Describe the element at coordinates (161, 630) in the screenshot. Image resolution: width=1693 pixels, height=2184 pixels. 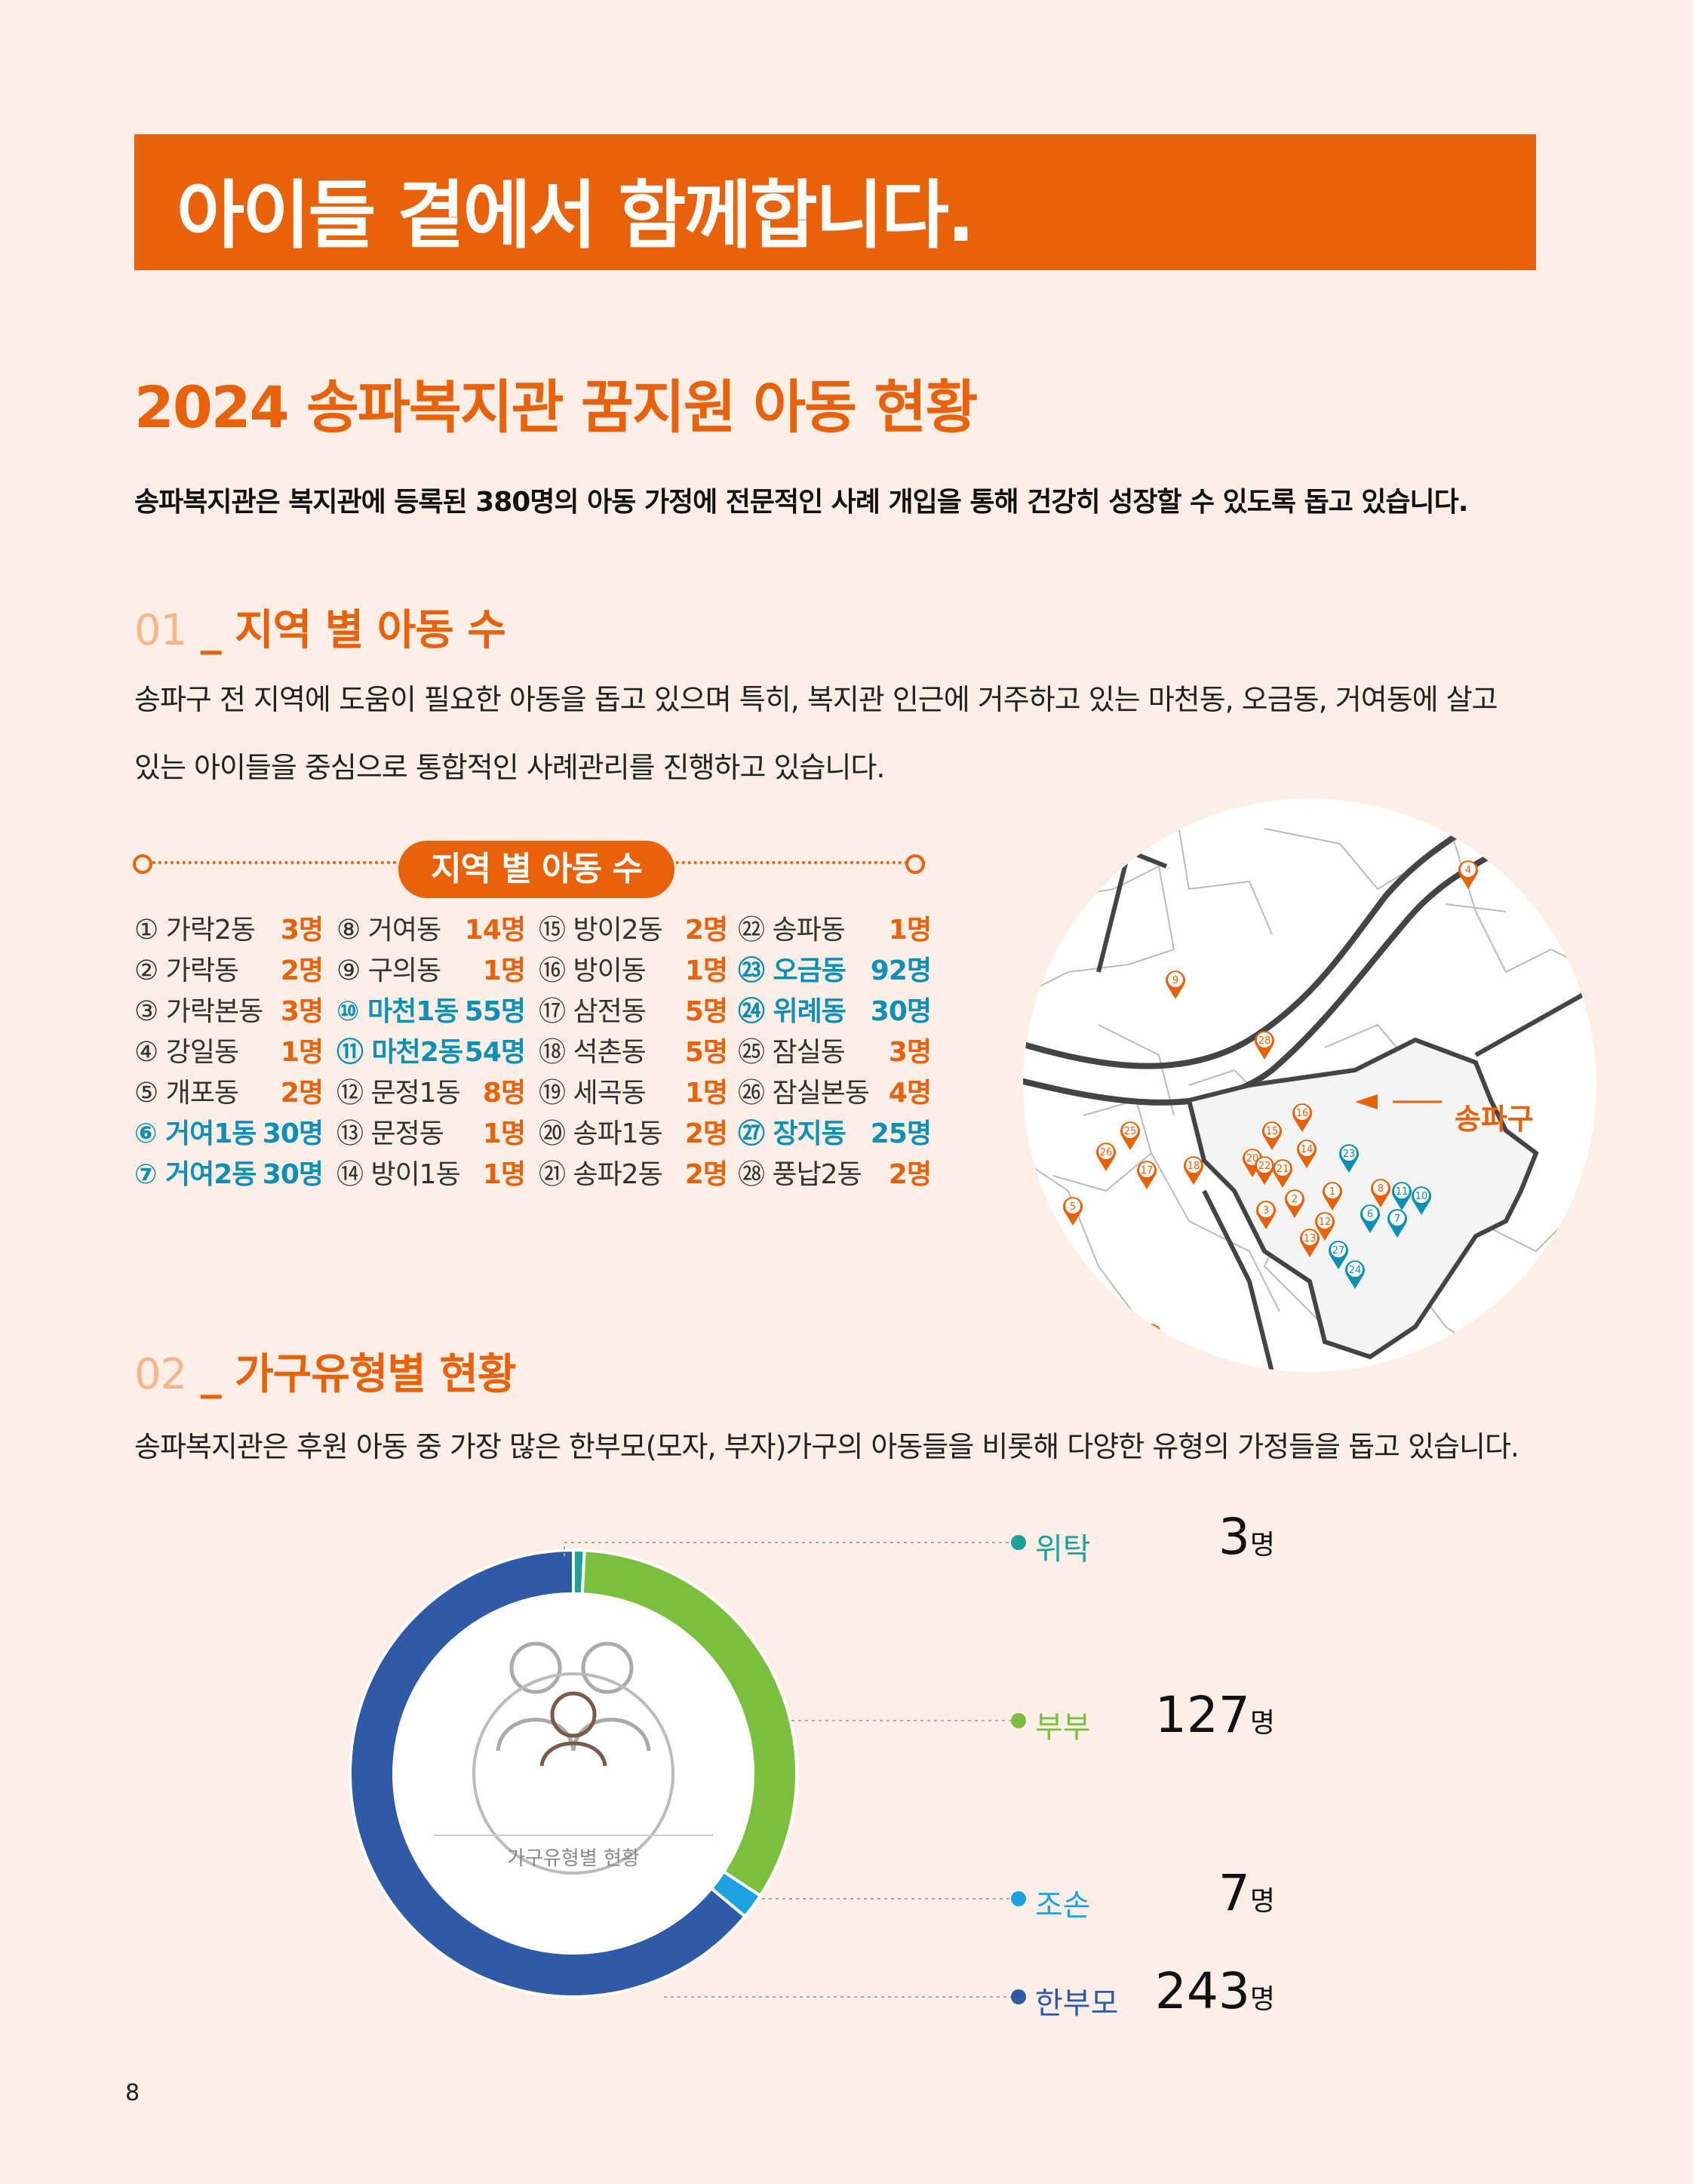
I see `part1-number: 01` at that location.